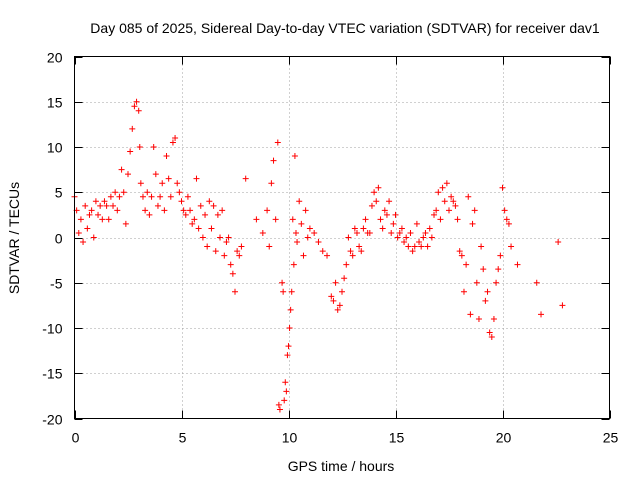  What do you see at coordinates (397, 438) in the screenshot?
I see `x-tick-label: 15` at bounding box center [397, 438].